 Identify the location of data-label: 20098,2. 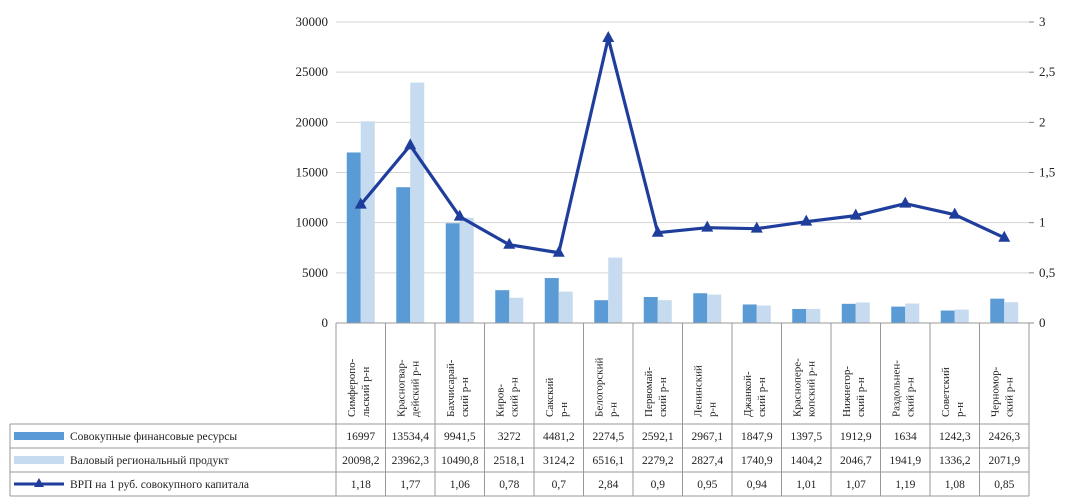
(361, 461).